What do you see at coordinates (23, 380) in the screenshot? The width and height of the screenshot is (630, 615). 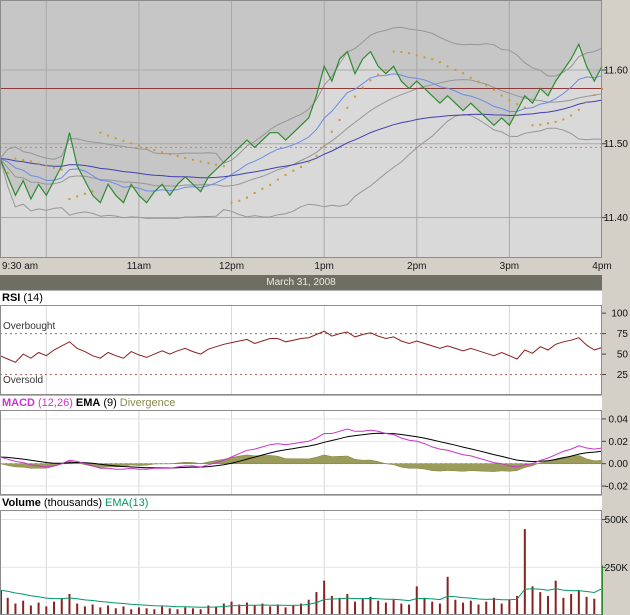 I see `oversold-label: Oversold` at bounding box center [23, 380].